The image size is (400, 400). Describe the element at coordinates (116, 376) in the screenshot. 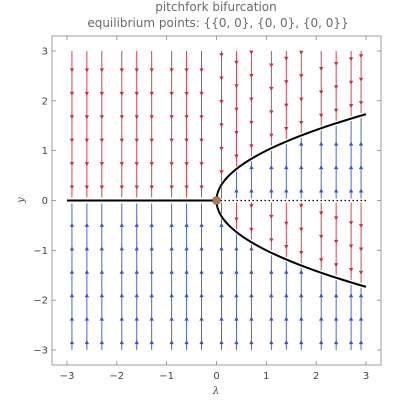

I see `x-tick-label: −2` at that location.